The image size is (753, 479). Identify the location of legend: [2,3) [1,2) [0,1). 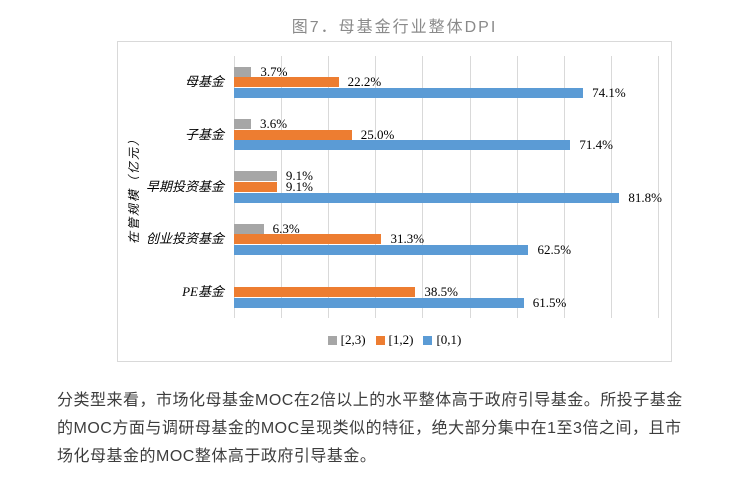
(394, 340).